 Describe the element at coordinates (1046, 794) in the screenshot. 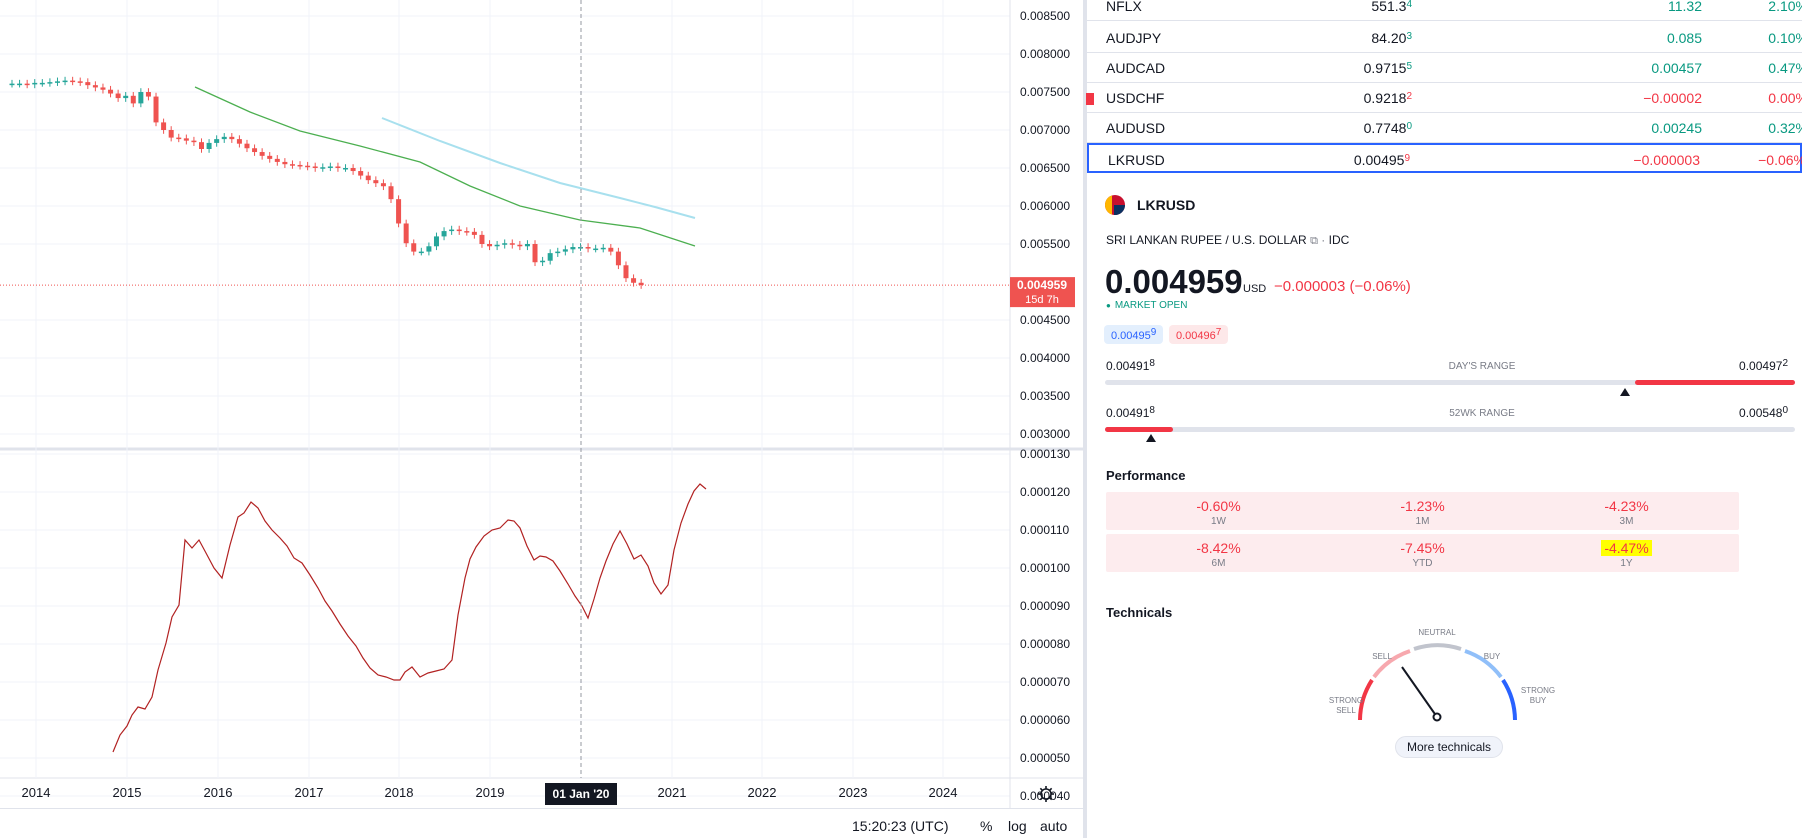

I see `gear-icon` at that location.